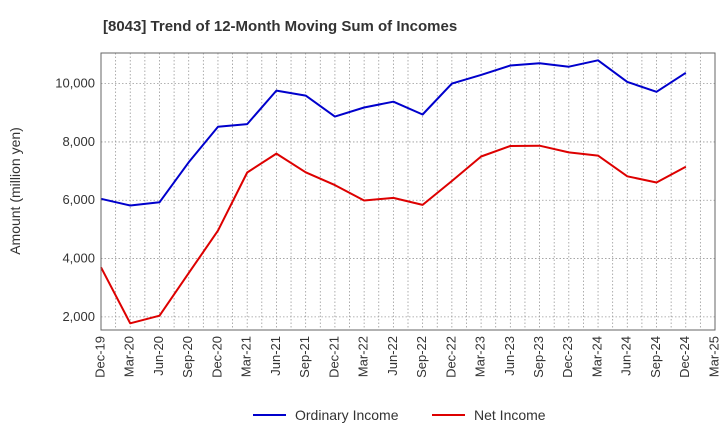 The image size is (720, 440). What do you see at coordinates (399, 415) in the screenshot?
I see `legend: Ordinary Income Net Income` at bounding box center [399, 415].